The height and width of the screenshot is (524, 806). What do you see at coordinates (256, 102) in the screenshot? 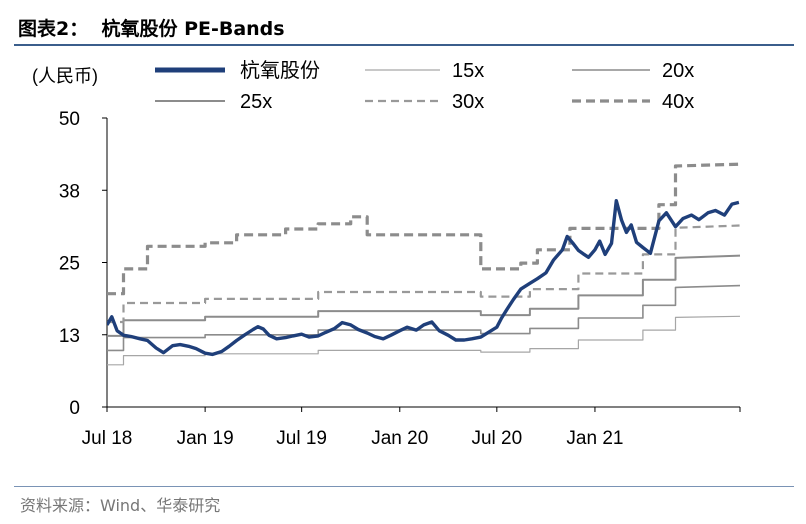
I see `legend-label-25x: 25x` at bounding box center [256, 102].